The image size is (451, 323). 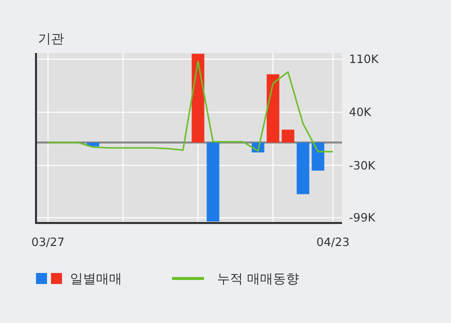 What do you see at coordinates (362, 217) in the screenshot?
I see `y-tick-label: -99K` at bounding box center [362, 217].